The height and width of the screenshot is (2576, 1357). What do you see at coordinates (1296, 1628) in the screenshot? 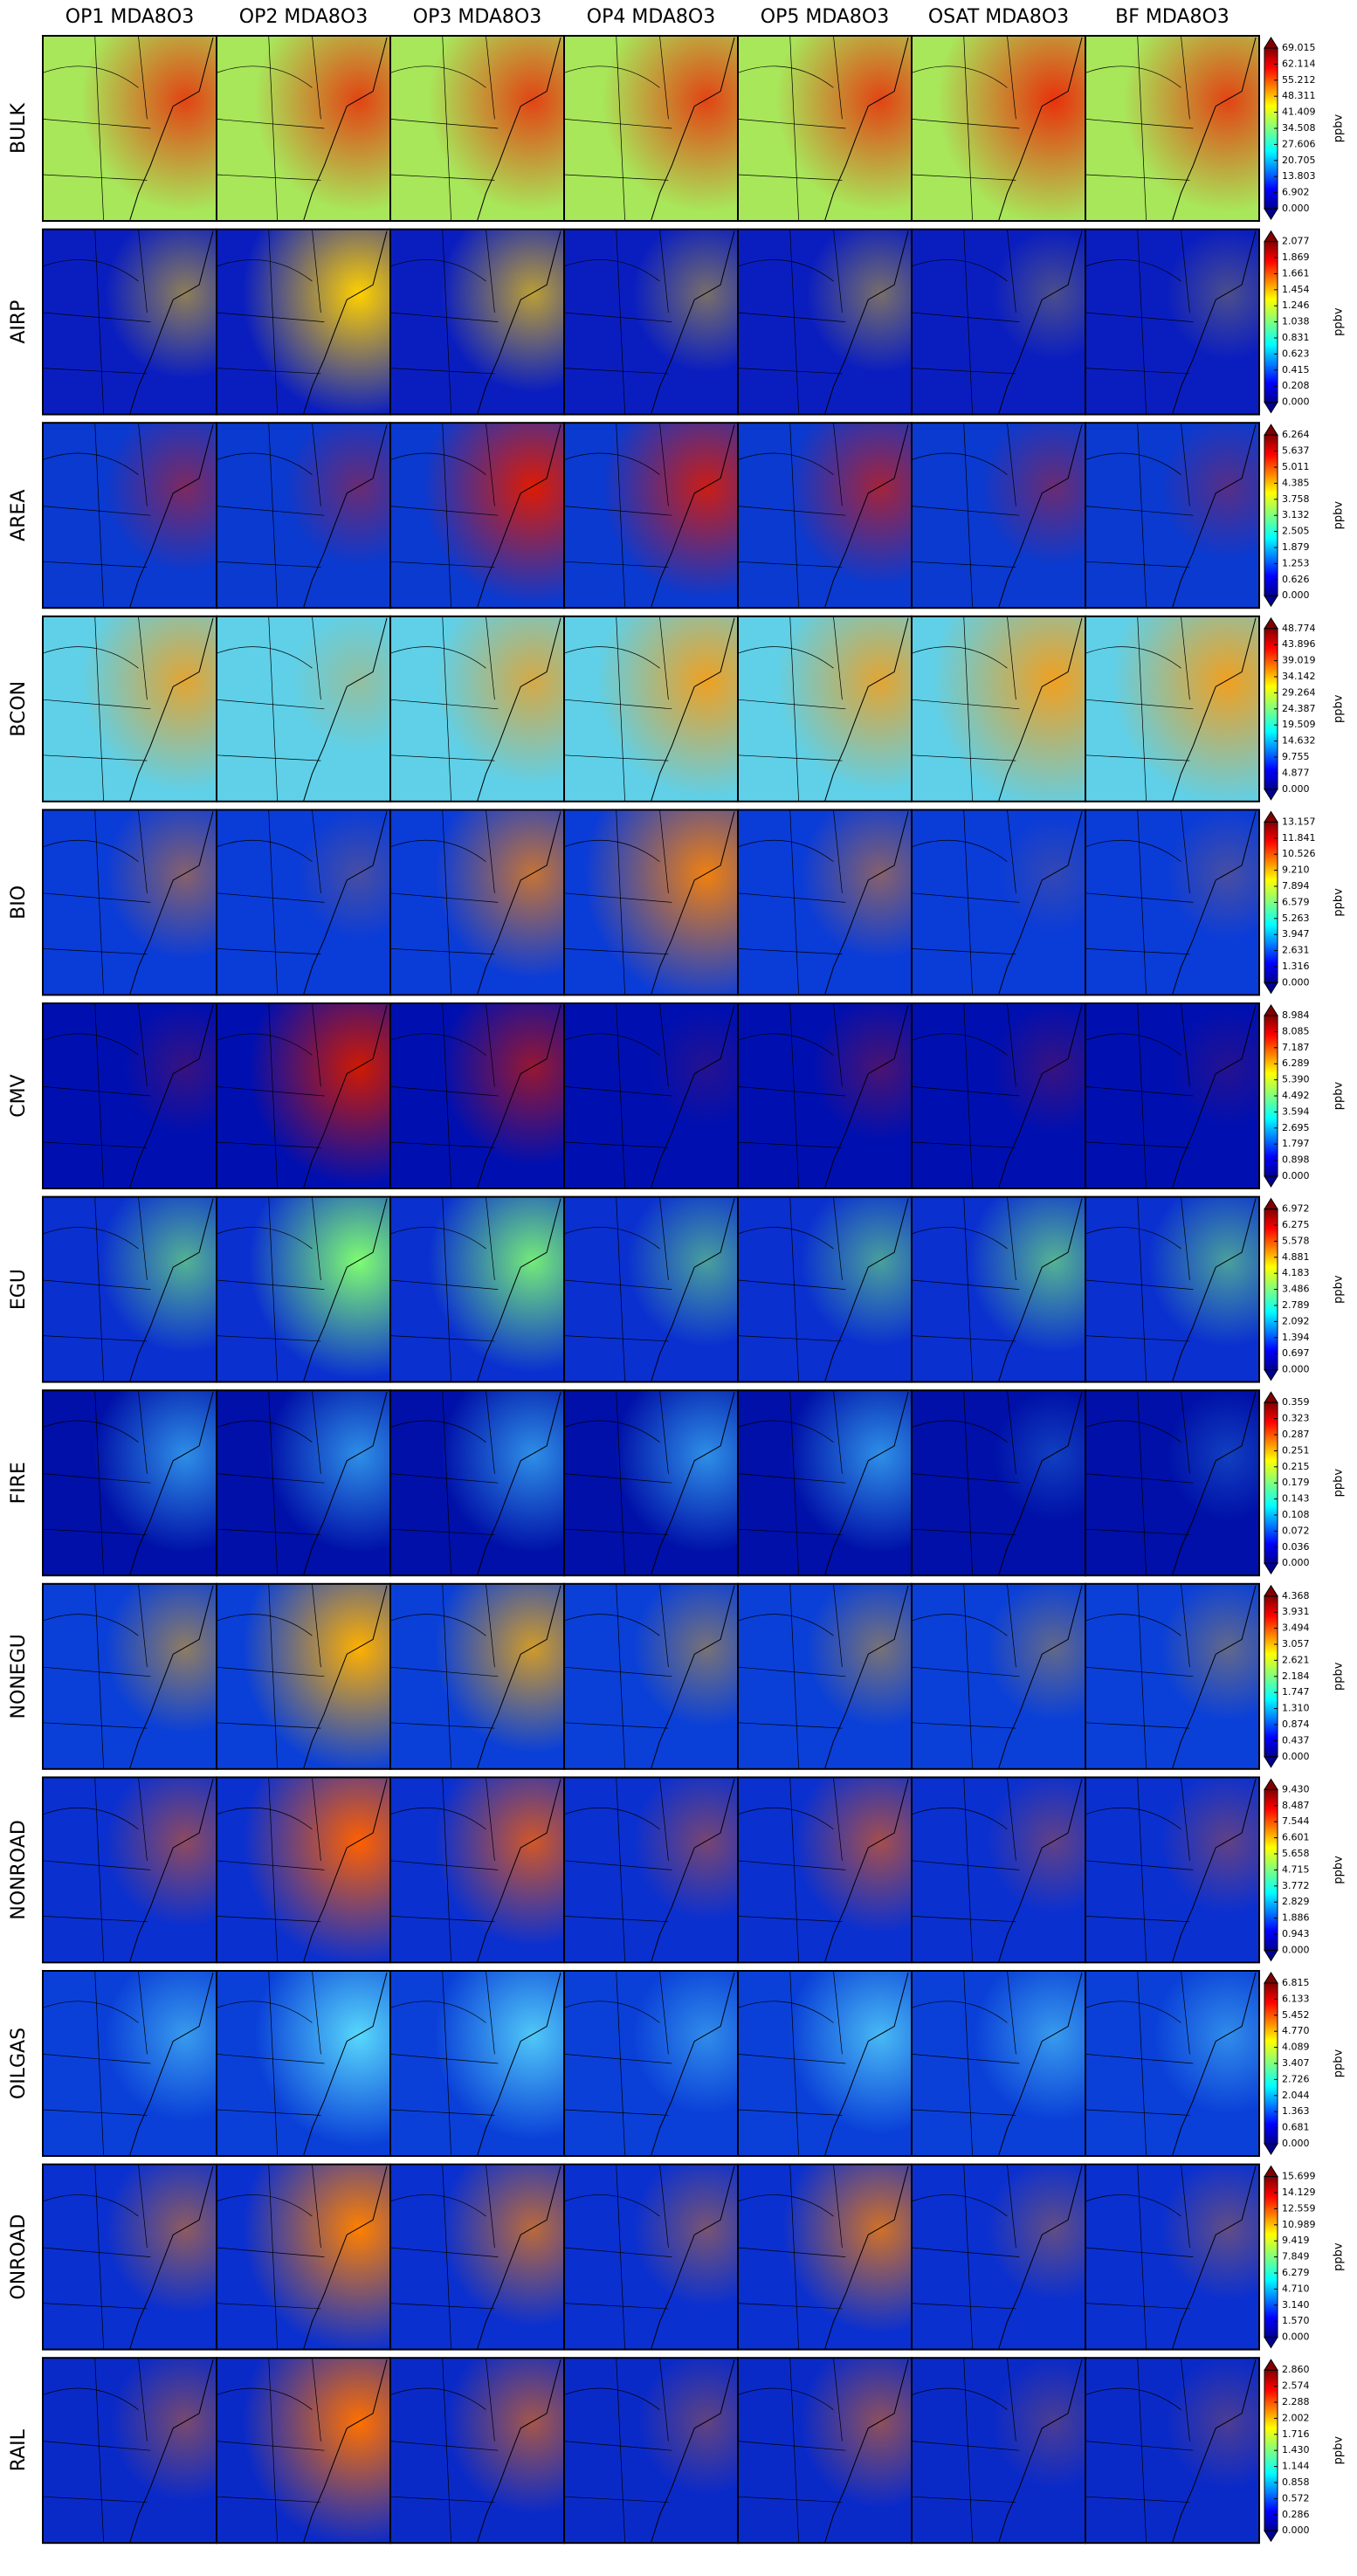
I see `colorbar-tick-label: 3.494` at bounding box center [1296, 1628].